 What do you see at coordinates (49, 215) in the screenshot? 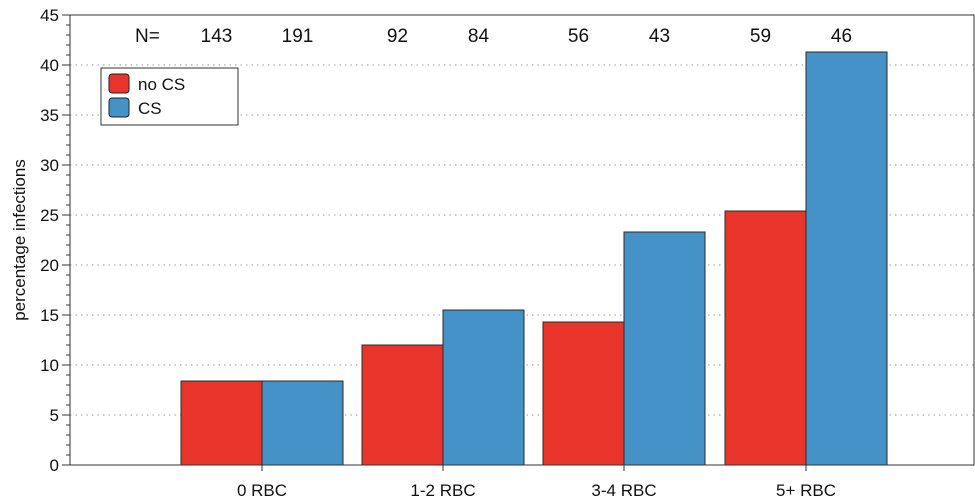
I see `y-tick-label: 25` at bounding box center [49, 215].